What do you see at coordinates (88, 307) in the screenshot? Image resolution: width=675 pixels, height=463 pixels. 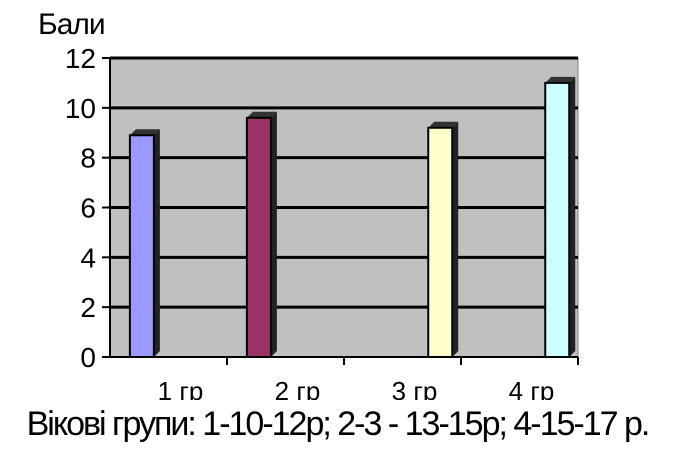 I see `y-tick-label: 2` at bounding box center [88, 307].